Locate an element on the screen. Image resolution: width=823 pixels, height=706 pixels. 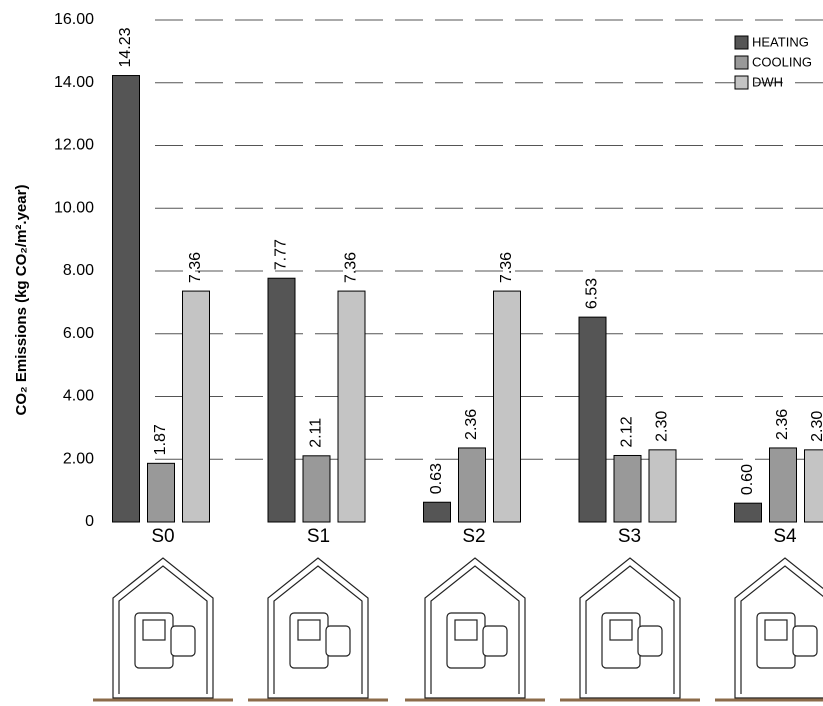
y-tick-label: 4.00 is located at coordinates (78, 396).